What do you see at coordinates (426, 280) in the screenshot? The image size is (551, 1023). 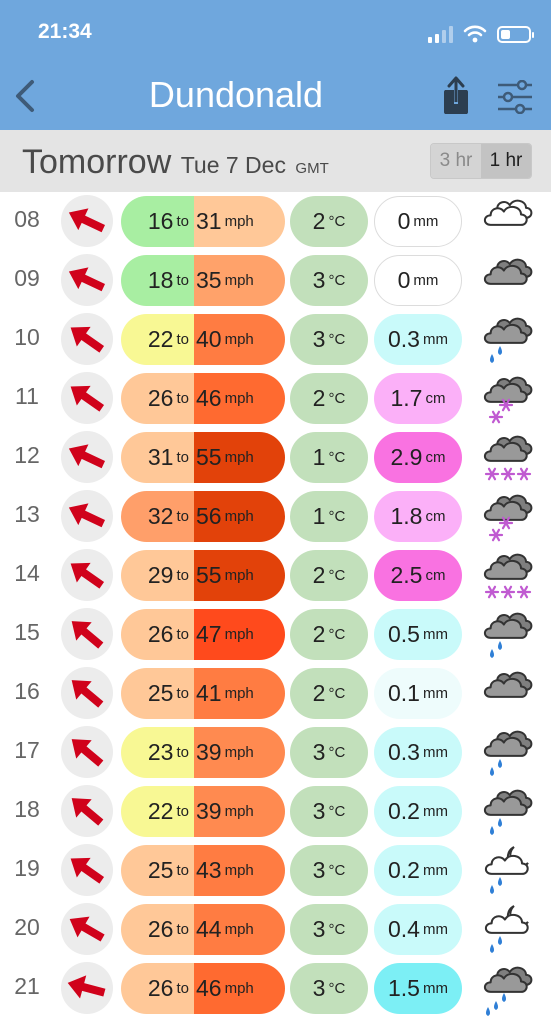 I see `precipitation-unit: mm` at bounding box center [426, 280].